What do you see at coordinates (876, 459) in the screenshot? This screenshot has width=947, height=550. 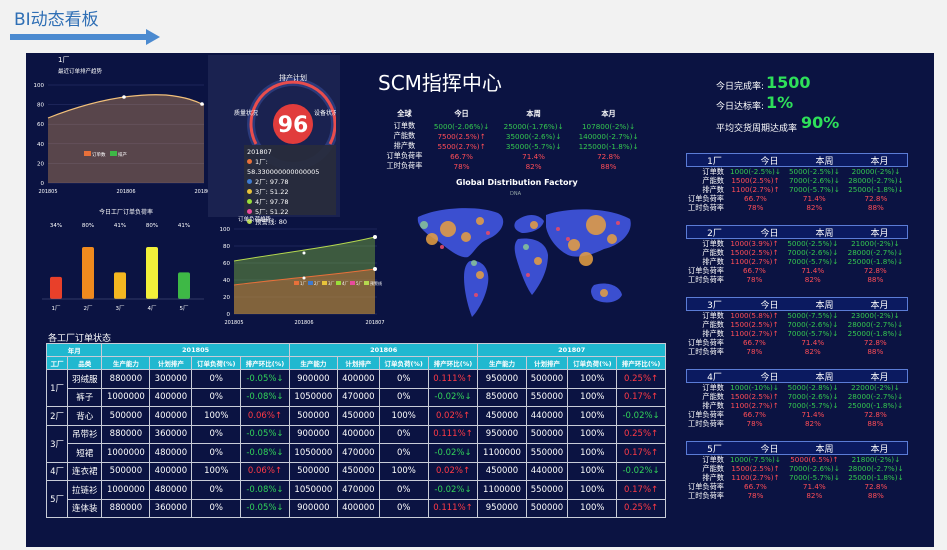 I see `factory-cell: 21800(-2%)↓` at bounding box center [876, 459].